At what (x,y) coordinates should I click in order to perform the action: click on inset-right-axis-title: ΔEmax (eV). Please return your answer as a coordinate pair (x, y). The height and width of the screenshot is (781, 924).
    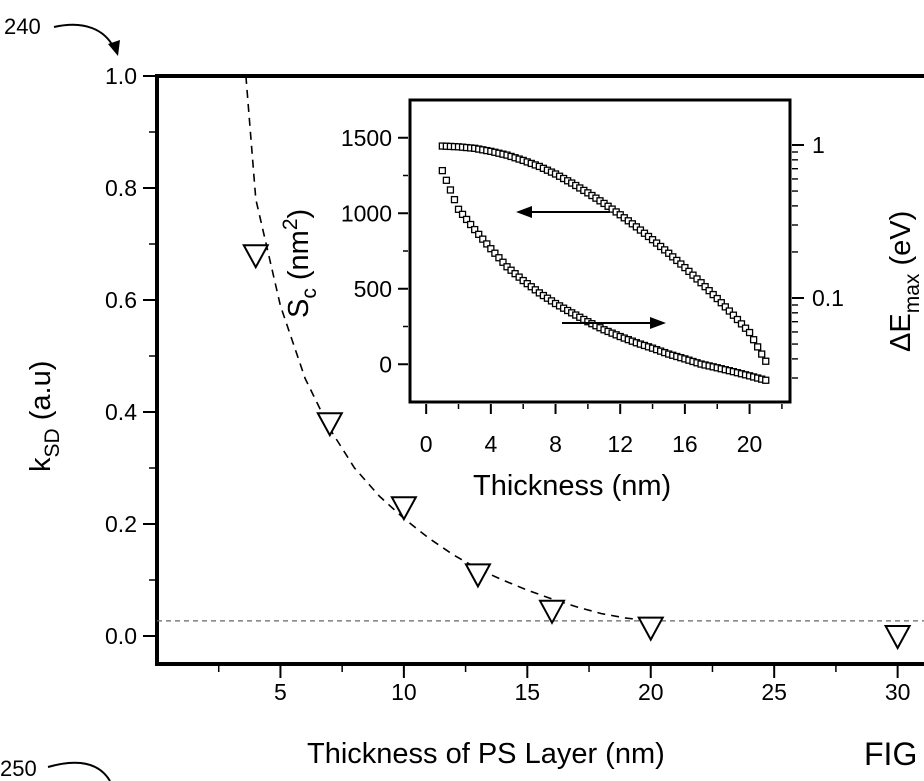
    Looking at the image, I should click on (904, 281).